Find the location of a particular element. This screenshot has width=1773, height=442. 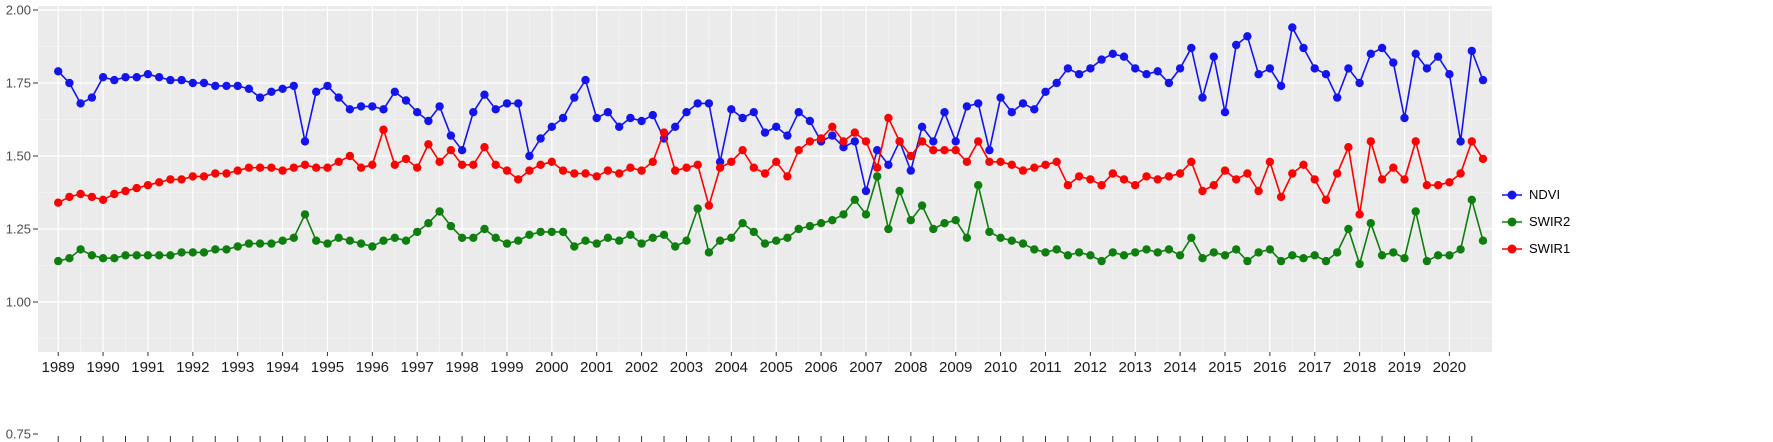

x-tick-label: 2017 is located at coordinates (1314, 367).